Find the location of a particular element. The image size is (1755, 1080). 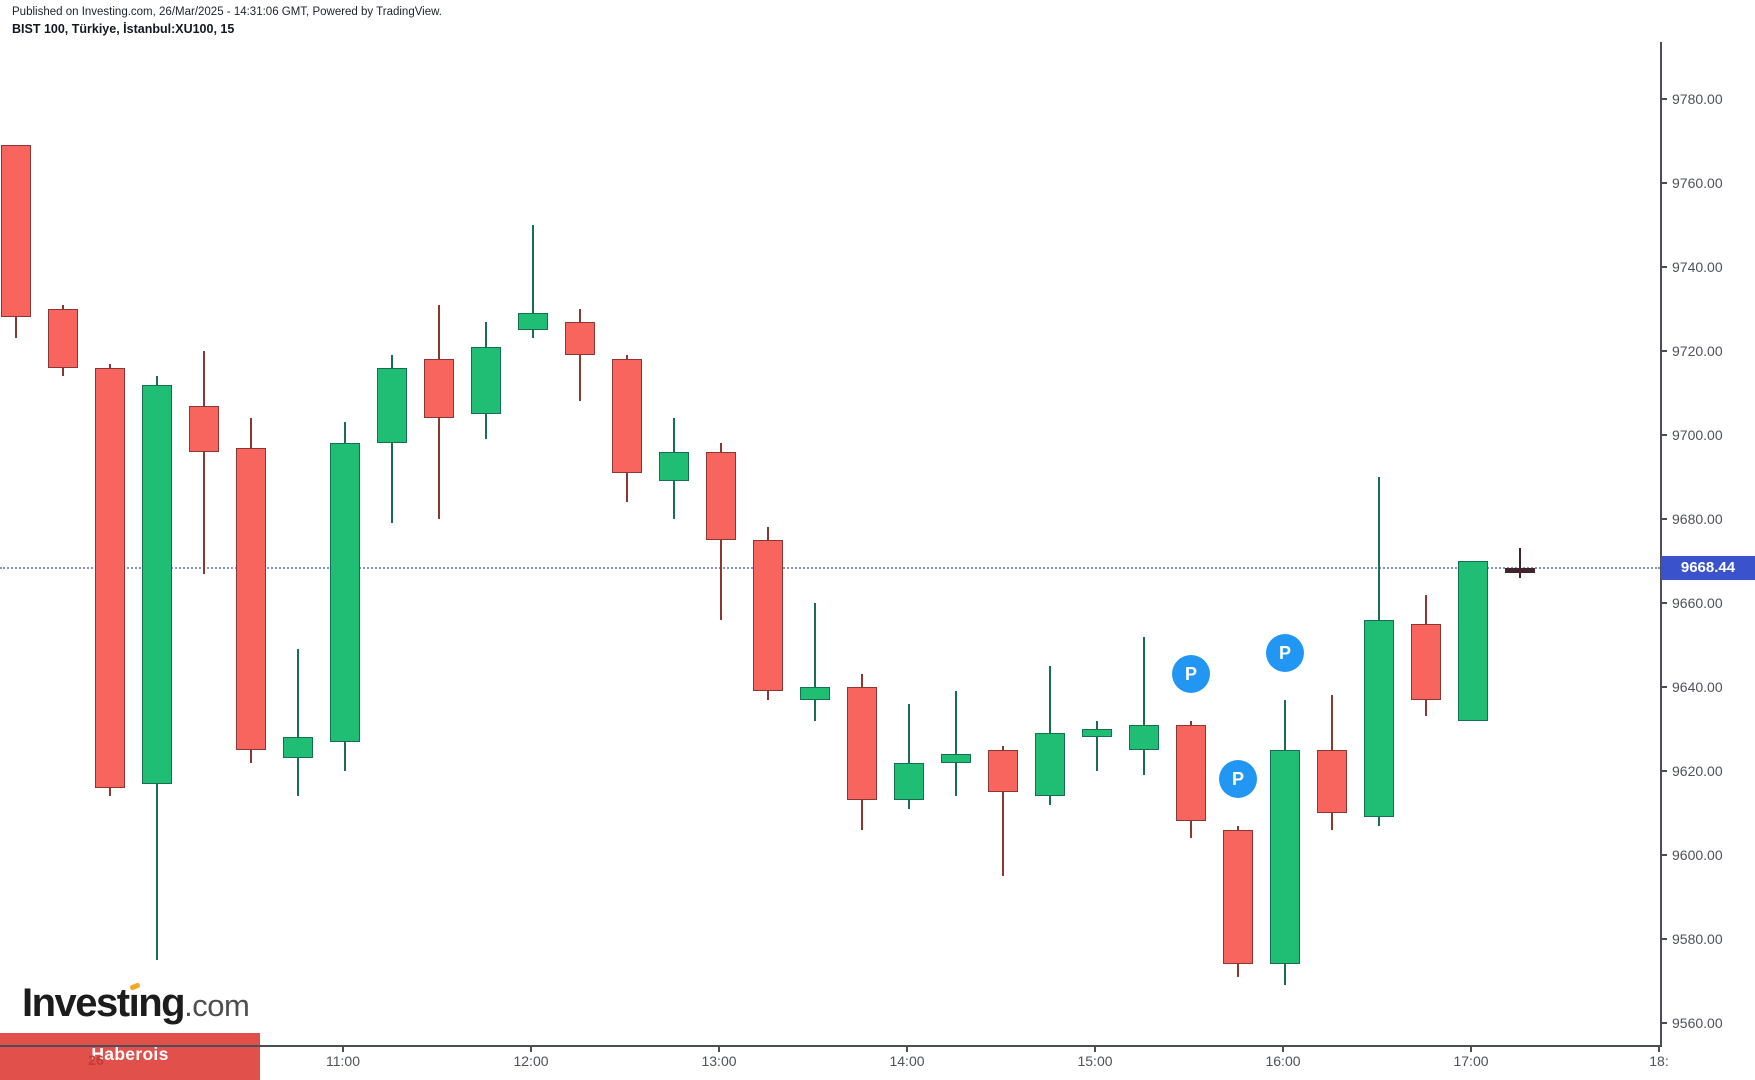

date-label: 26 is located at coordinates (96, 1060).